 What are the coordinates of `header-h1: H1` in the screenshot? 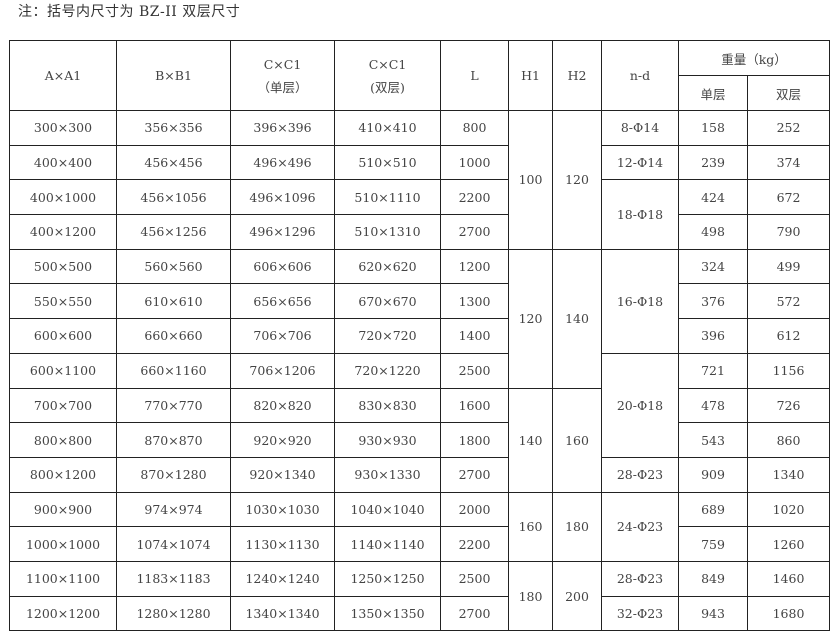 It's located at (530, 75).